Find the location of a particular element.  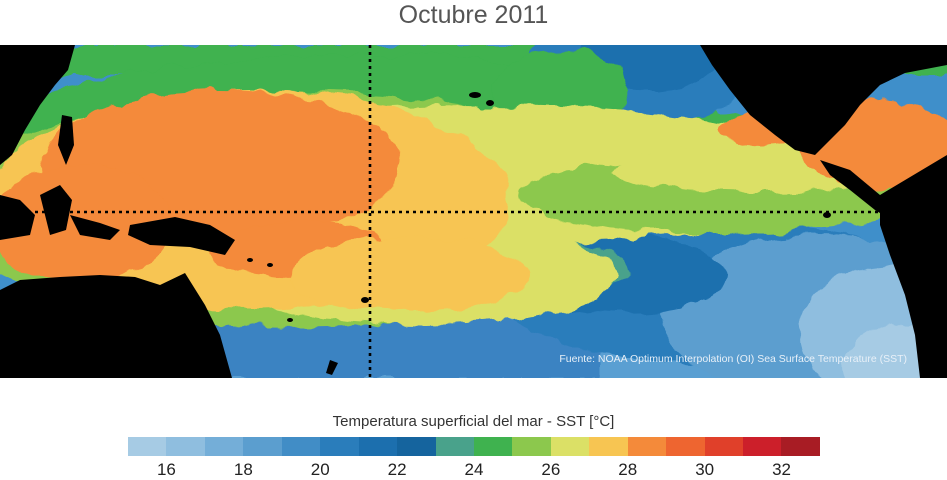

map-title: Octubre 2011 is located at coordinates (473, 15).